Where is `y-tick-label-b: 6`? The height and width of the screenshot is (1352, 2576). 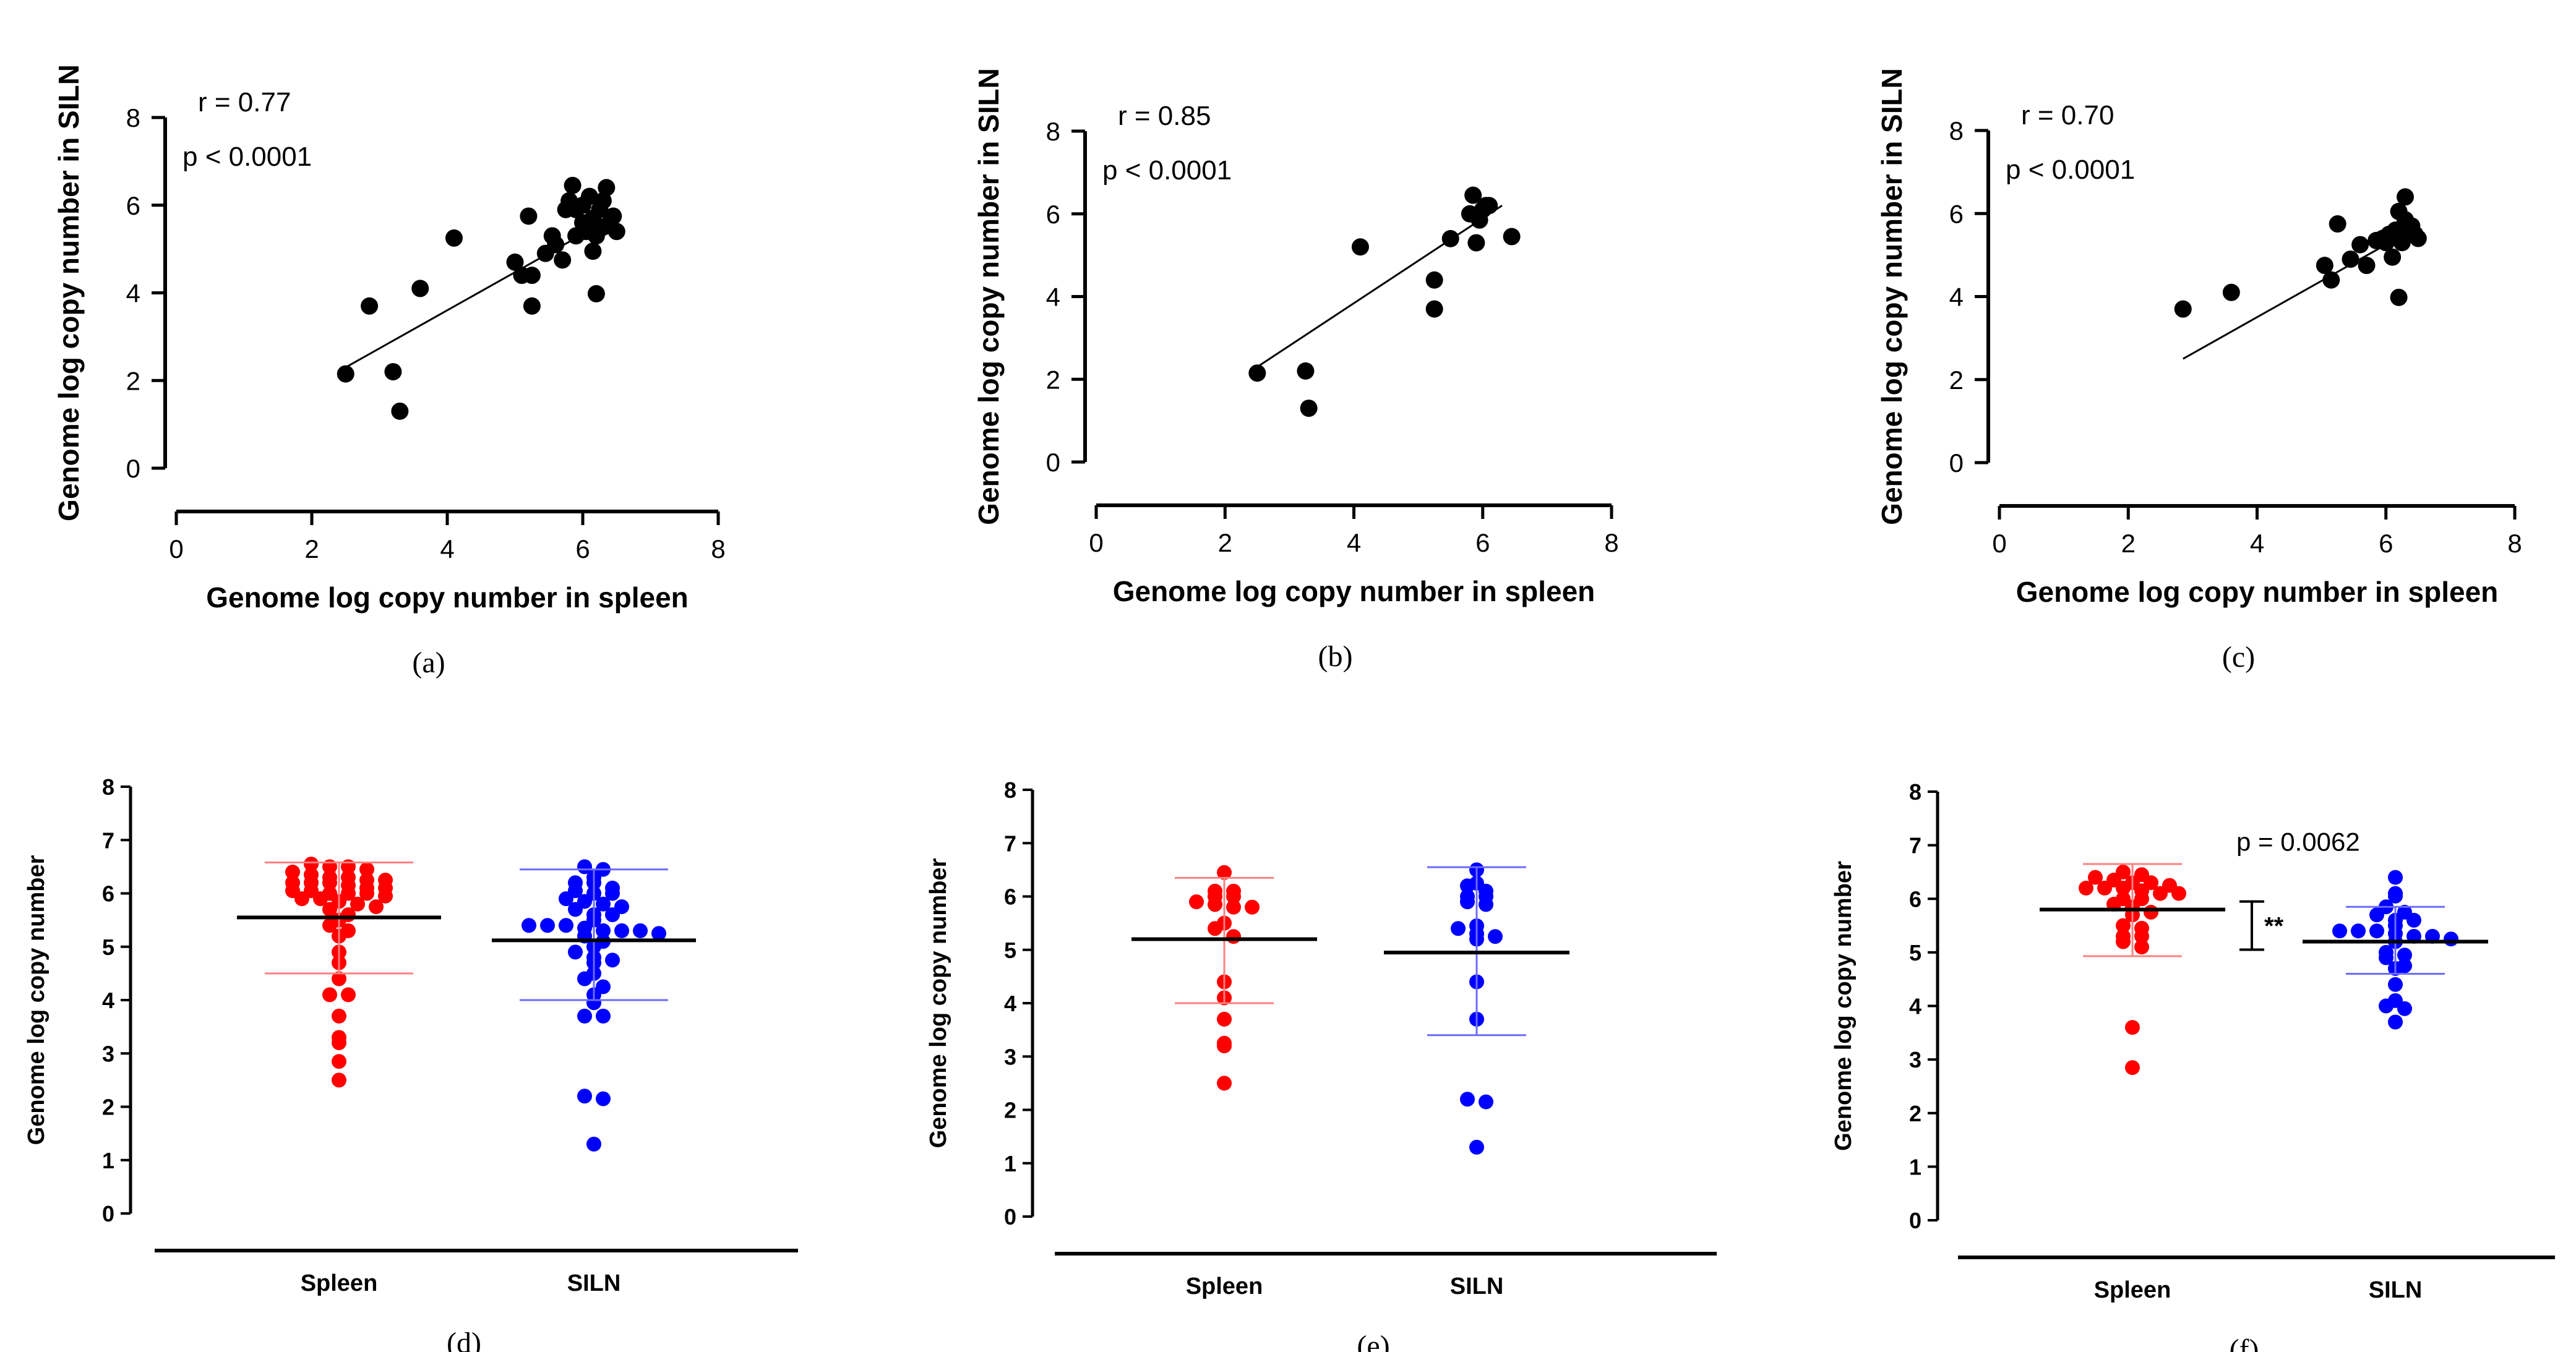 y-tick-label-b: 6 is located at coordinates (1053, 214).